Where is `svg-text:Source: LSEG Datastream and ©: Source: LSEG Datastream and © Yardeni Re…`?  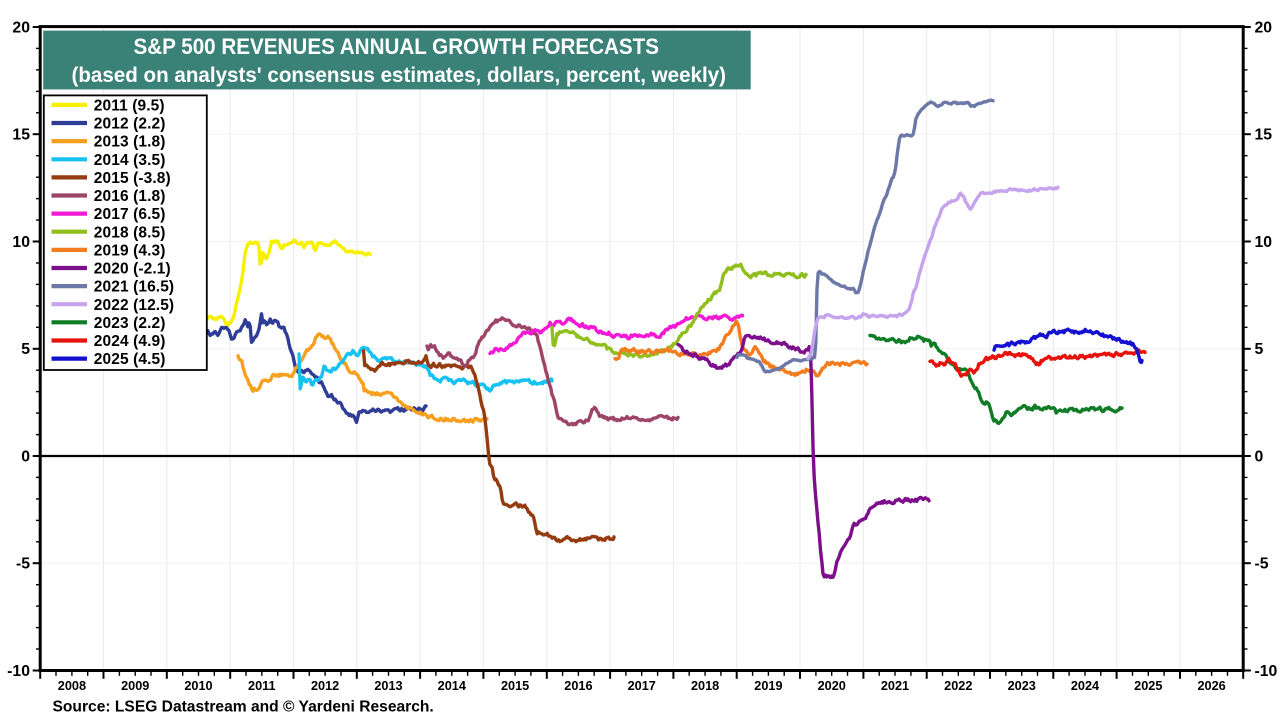 svg-text:Source: LSEG Datastream and ©: Source: LSEG Datastream and © Yardeni Re… is located at coordinates (243, 707).